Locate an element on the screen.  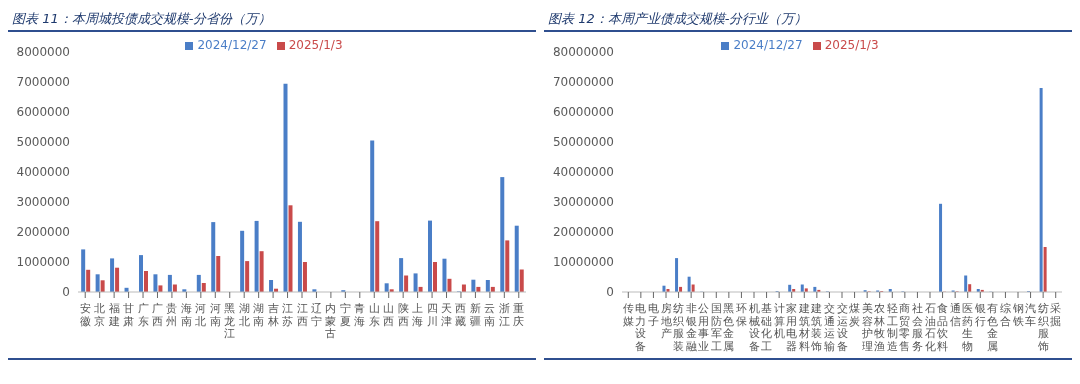
x-tick-label: 云南 is located at coordinates (490, 315).